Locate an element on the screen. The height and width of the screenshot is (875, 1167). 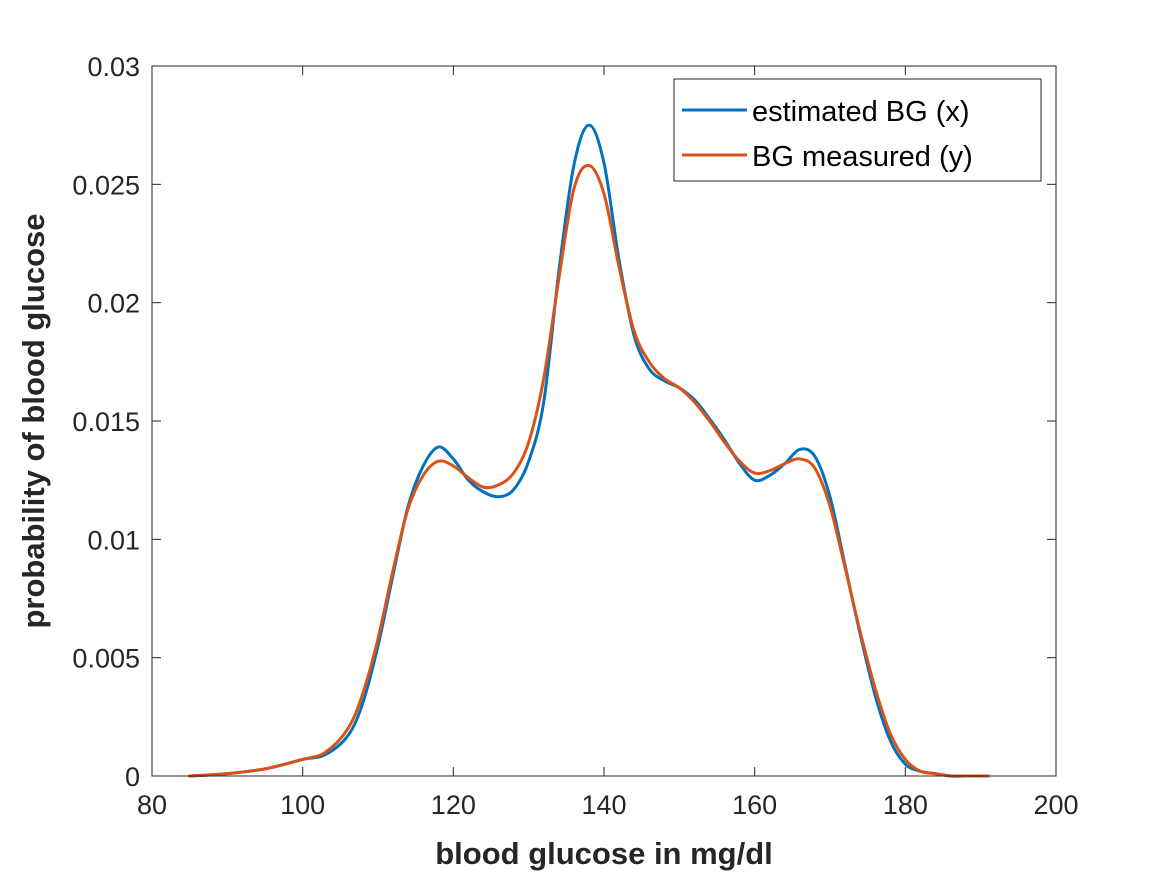
x-tick-label: 200 is located at coordinates (1055, 805).